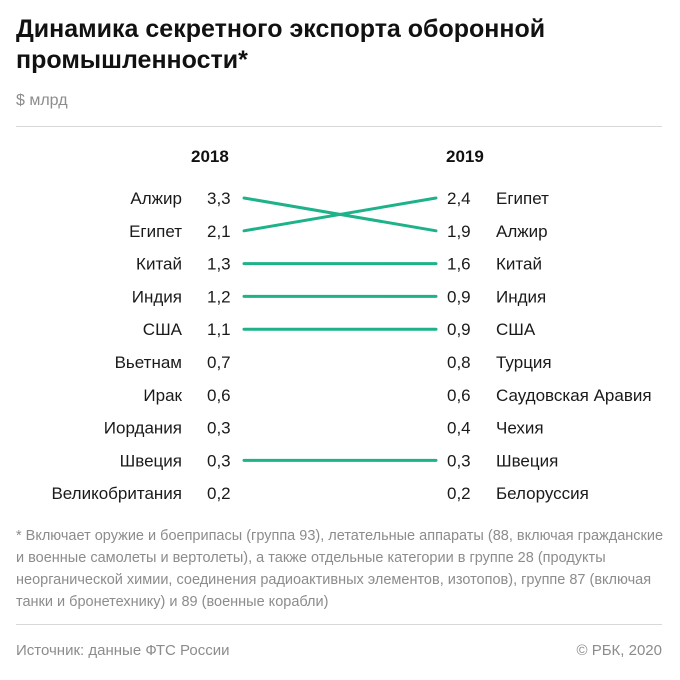 This screenshot has height=680, width=680. I want to click on left-value-label: 1,3, so click(219, 264).